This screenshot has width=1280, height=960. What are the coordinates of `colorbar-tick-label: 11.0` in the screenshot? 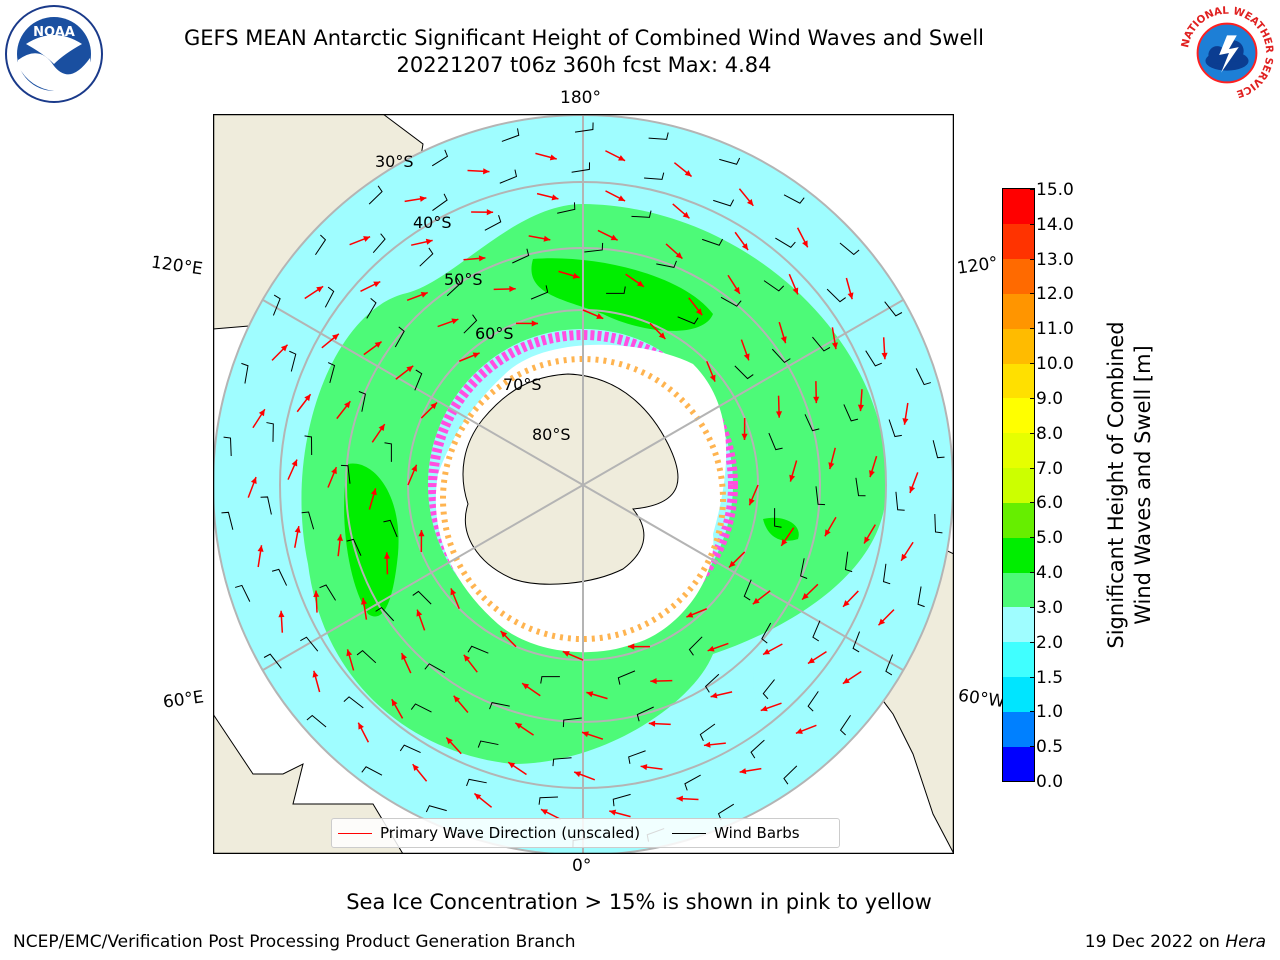 It's located at (1052, 329).